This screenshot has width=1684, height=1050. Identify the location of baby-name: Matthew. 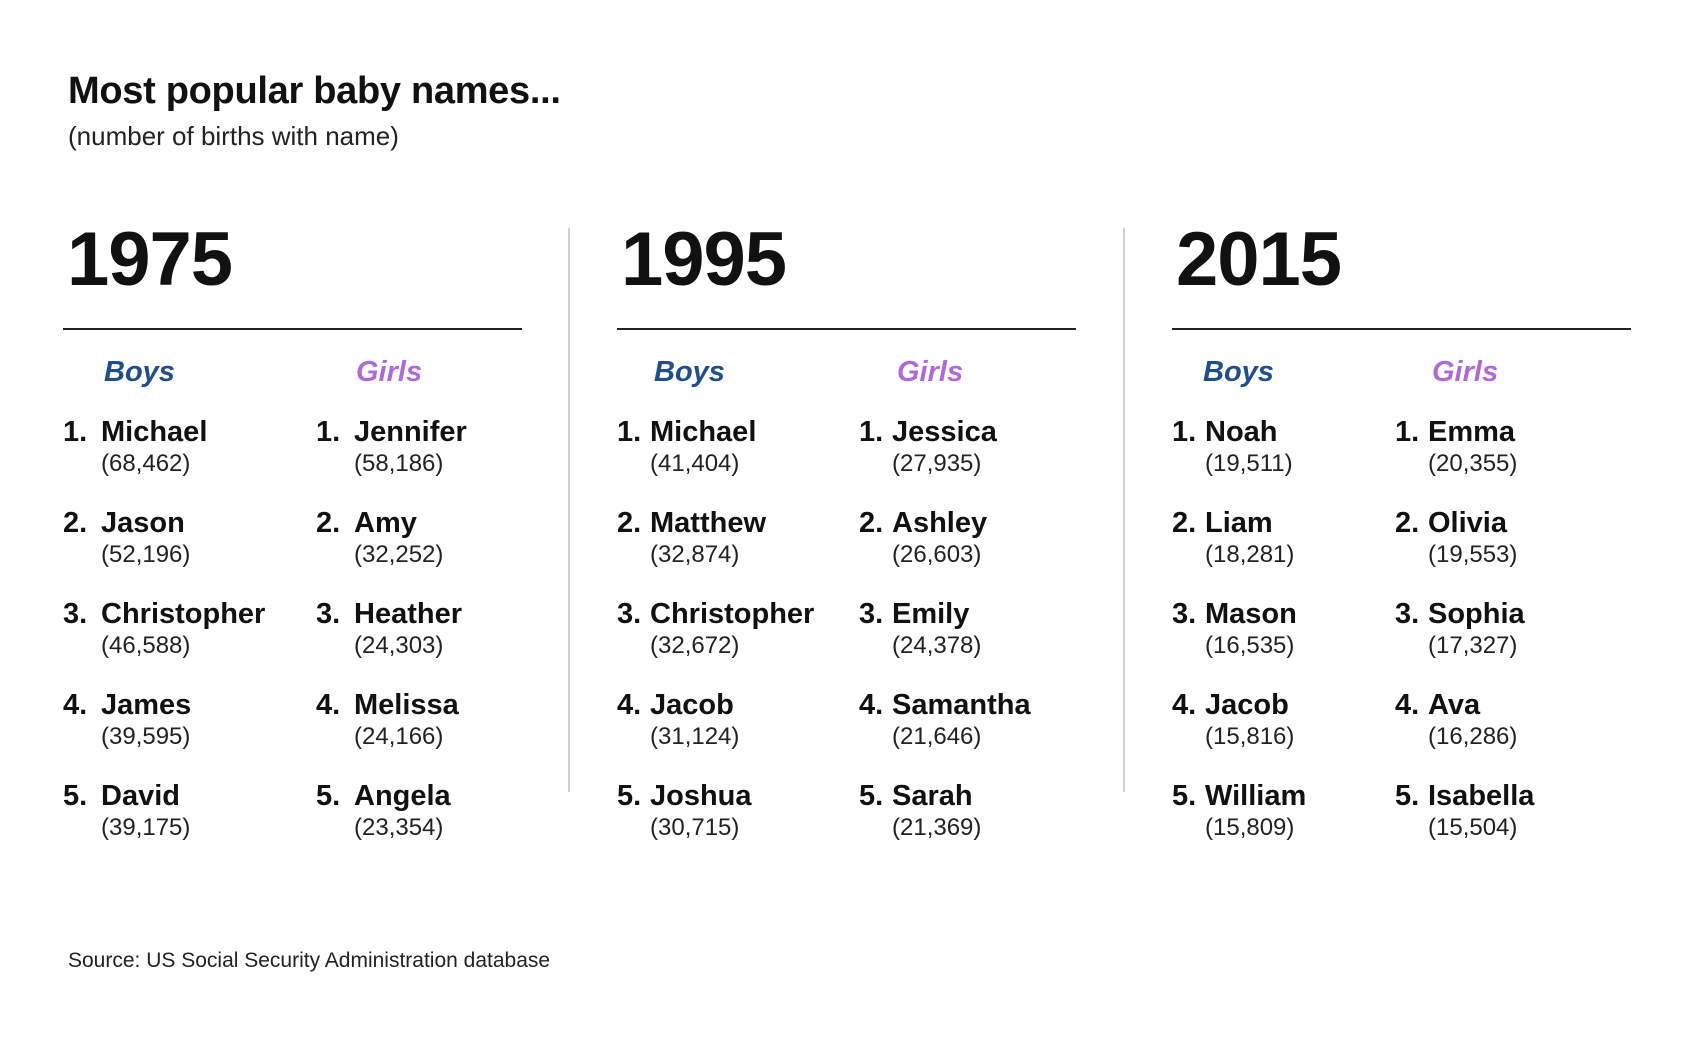
(708, 523).